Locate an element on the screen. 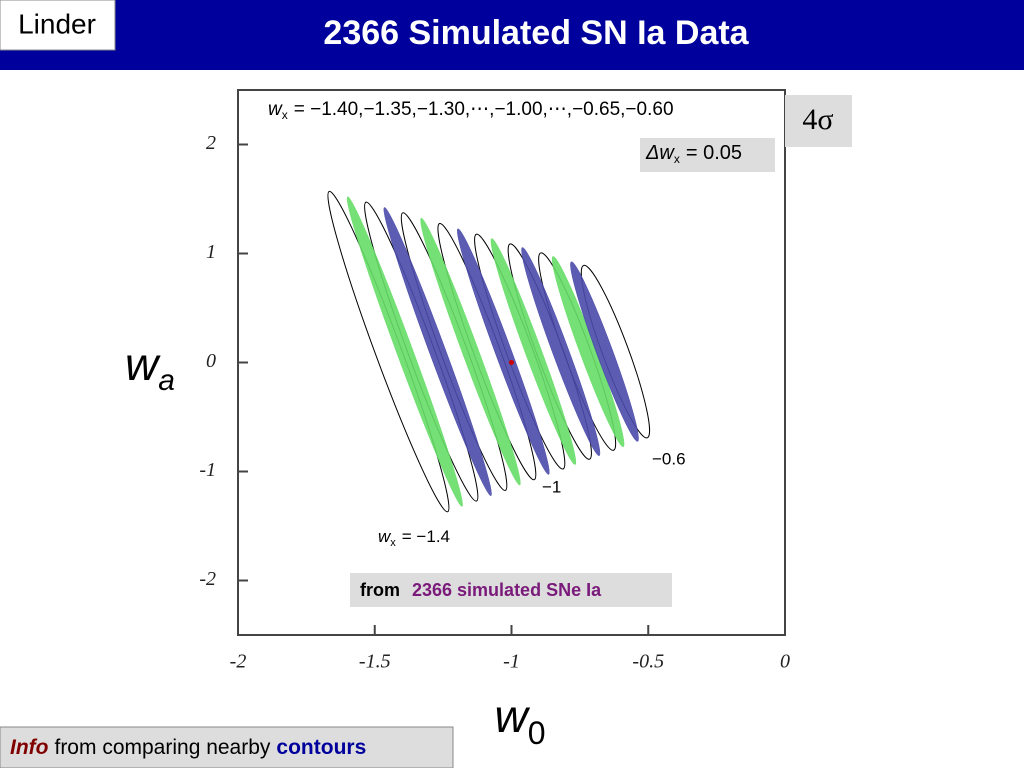  step-box is located at coordinates (707, 155).